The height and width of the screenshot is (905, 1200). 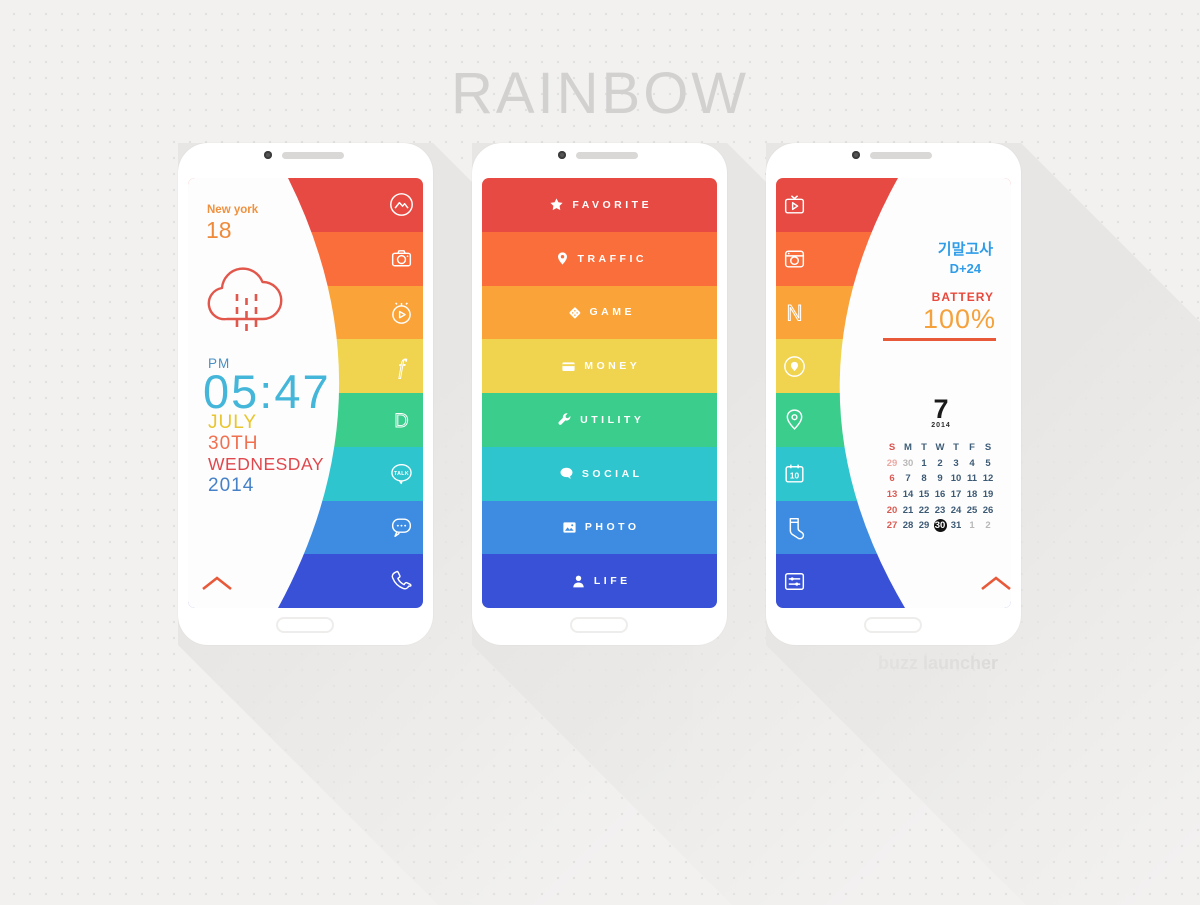 I want to click on pin-badge-icon, so click(x=794, y=366).